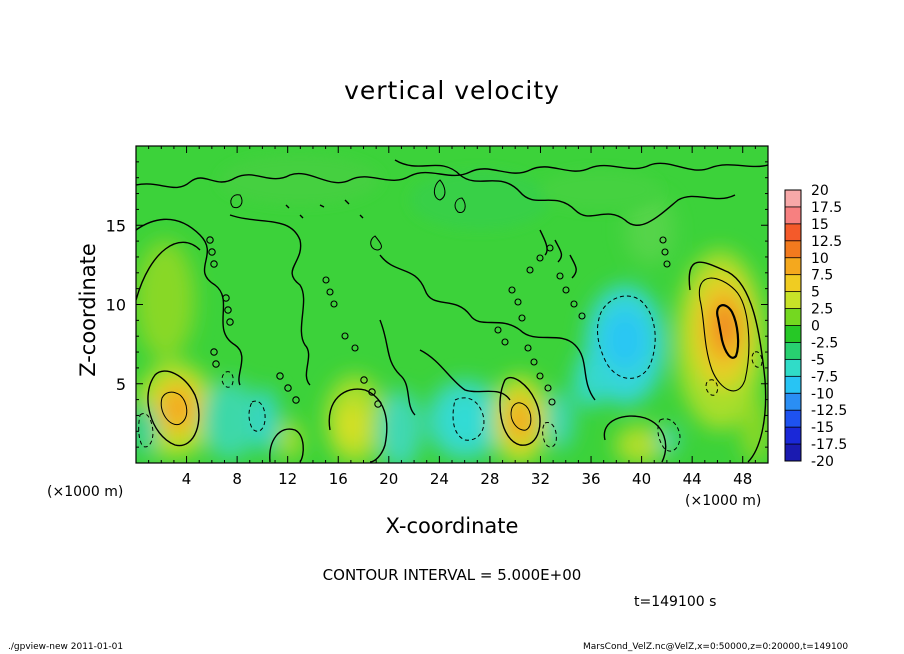 The width and height of the screenshot is (904, 654). I want to click on x-tick-label: 24, so click(439, 479).